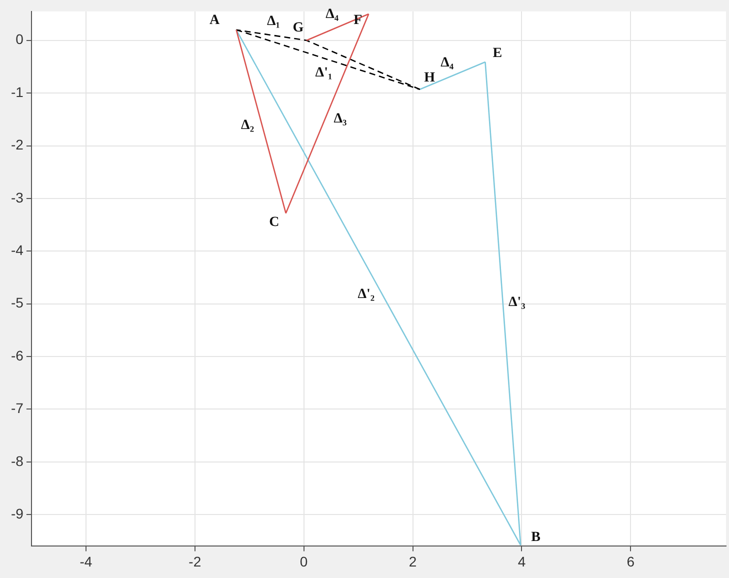 The image size is (729, 578). Describe the element at coordinates (17, 408) in the screenshot. I see `y-tick-label: -7` at that location.